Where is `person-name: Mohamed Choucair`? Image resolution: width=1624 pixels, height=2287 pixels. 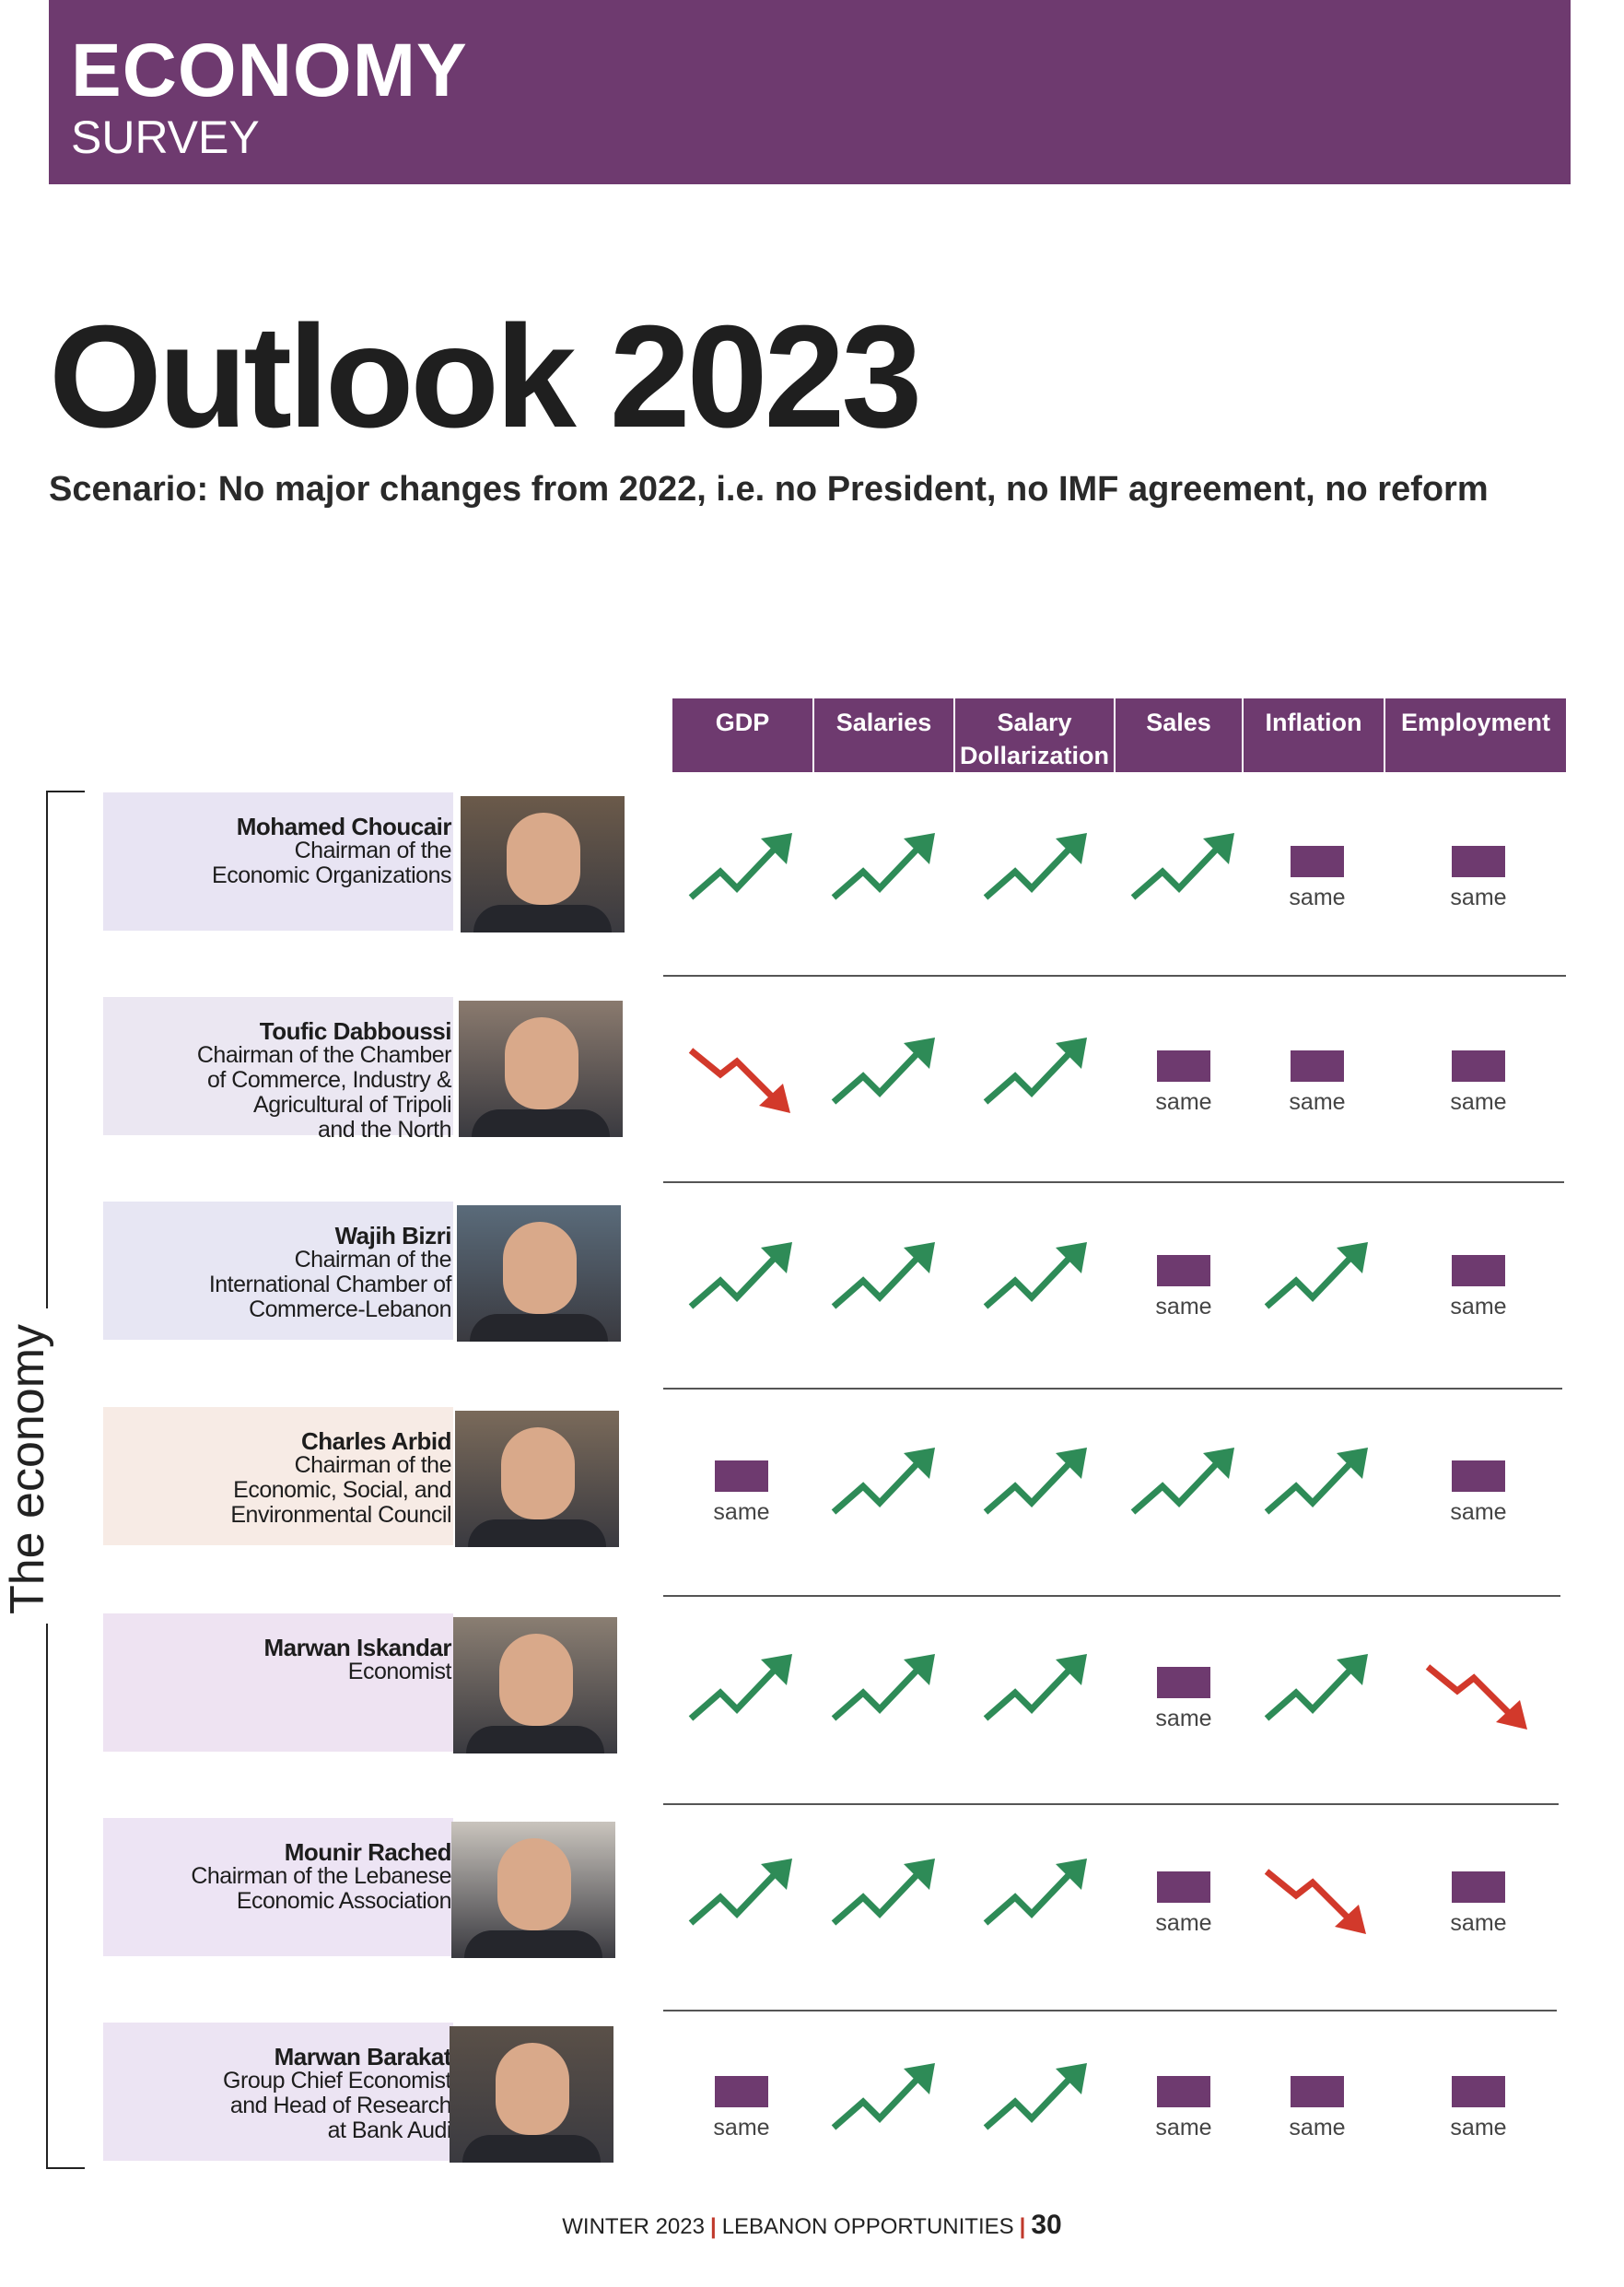 person-name: Mohamed Choucair is located at coordinates (344, 827).